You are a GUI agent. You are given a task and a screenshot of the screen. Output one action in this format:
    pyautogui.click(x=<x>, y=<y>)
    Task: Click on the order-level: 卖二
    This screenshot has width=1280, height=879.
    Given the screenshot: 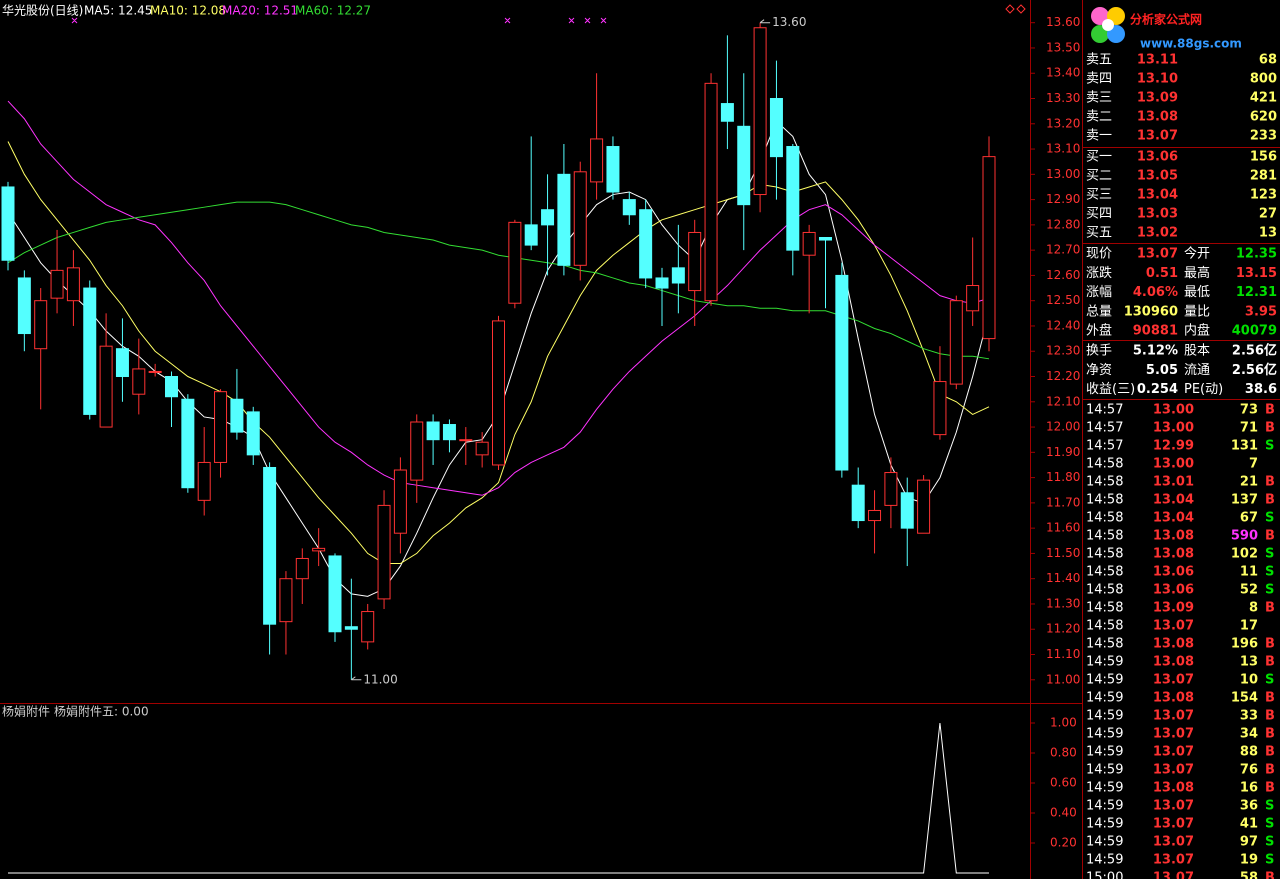 What is the action you would take?
    pyautogui.click(x=1099, y=117)
    